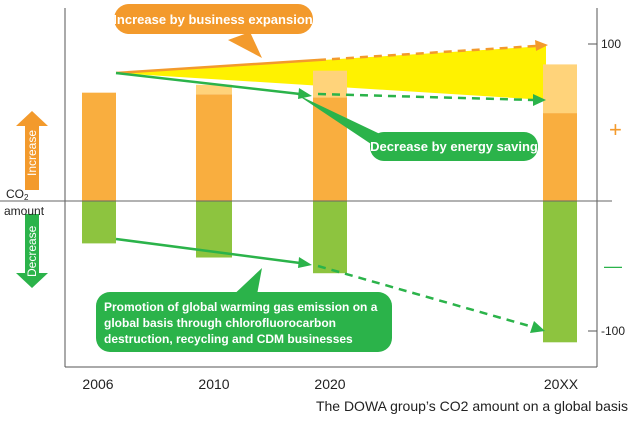 This screenshot has height=422, width=633. Describe the element at coordinates (17, 194) in the screenshot. I see `y-axis-label: CO2` at that location.